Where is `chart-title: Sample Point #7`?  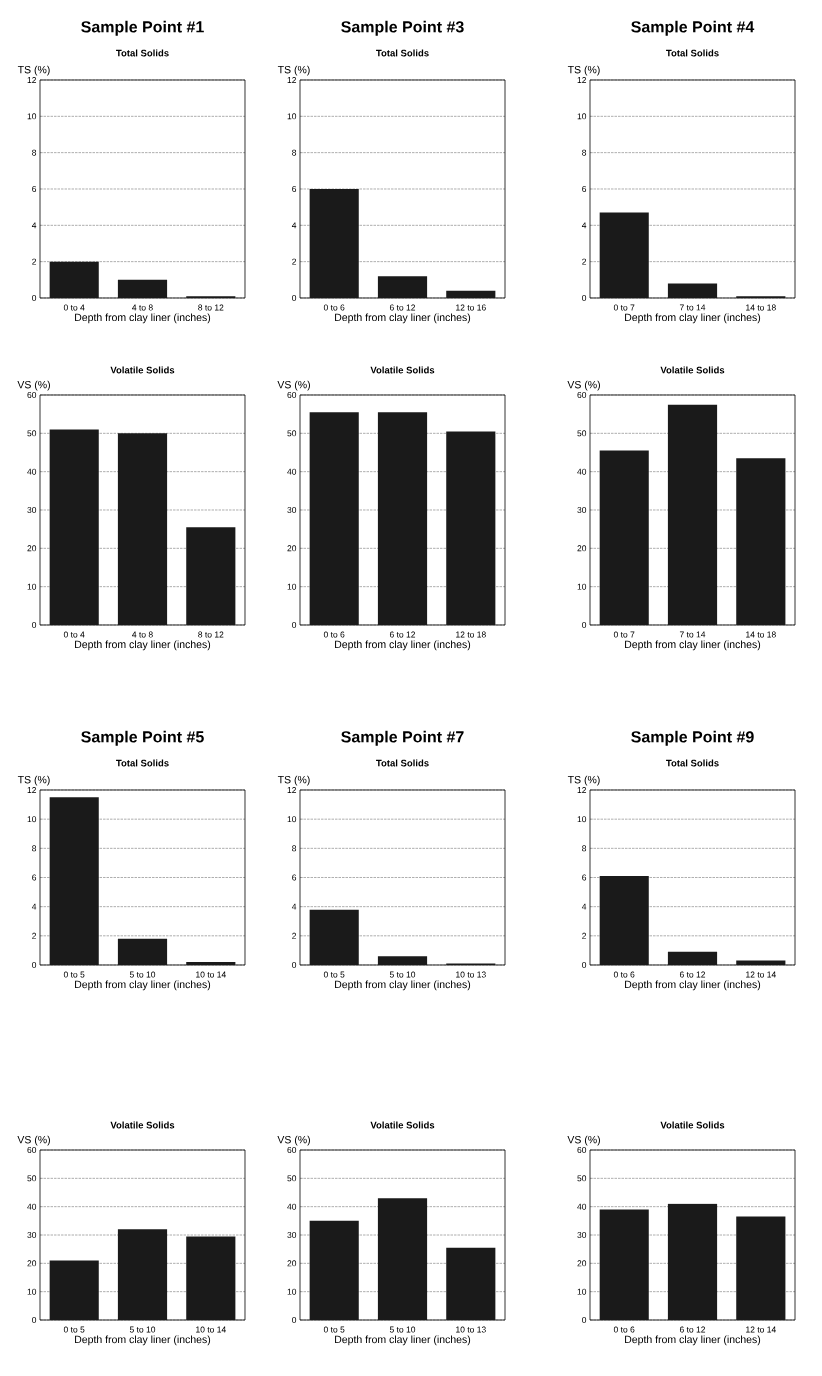
chart-title: Sample Point #7 is located at coordinates (402, 738).